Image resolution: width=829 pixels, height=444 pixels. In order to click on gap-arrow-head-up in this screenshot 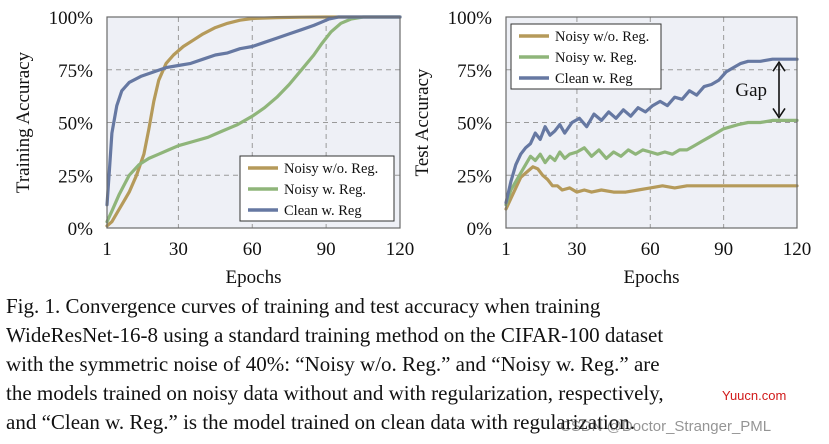, I will do `click(779, 66)`.